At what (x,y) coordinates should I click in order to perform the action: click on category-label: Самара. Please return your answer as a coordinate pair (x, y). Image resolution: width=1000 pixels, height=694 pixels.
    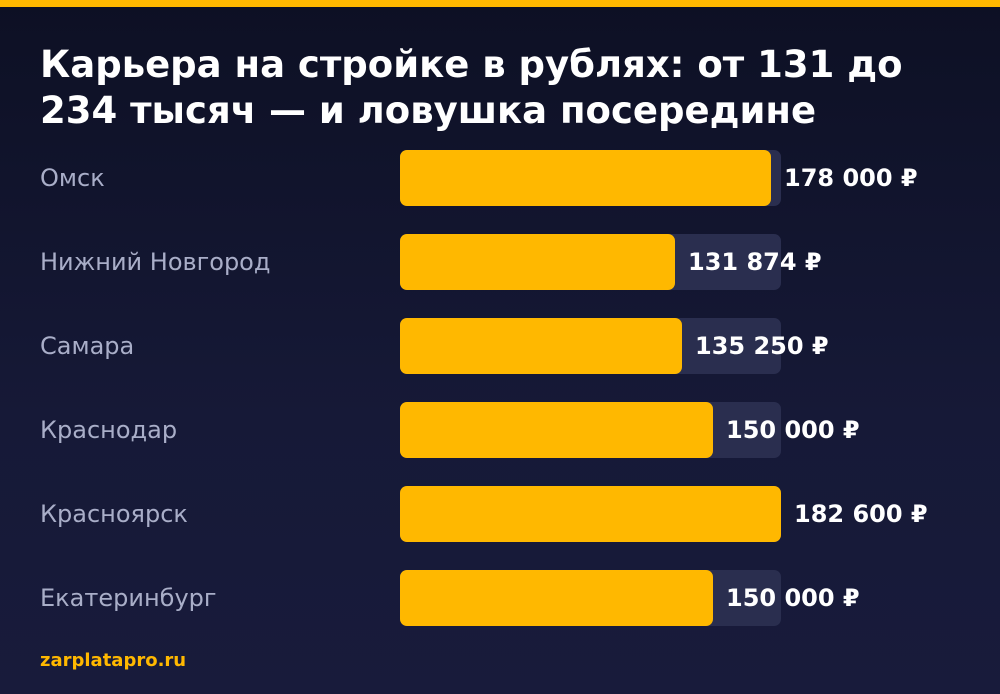
    Looking at the image, I should click on (87, 346).